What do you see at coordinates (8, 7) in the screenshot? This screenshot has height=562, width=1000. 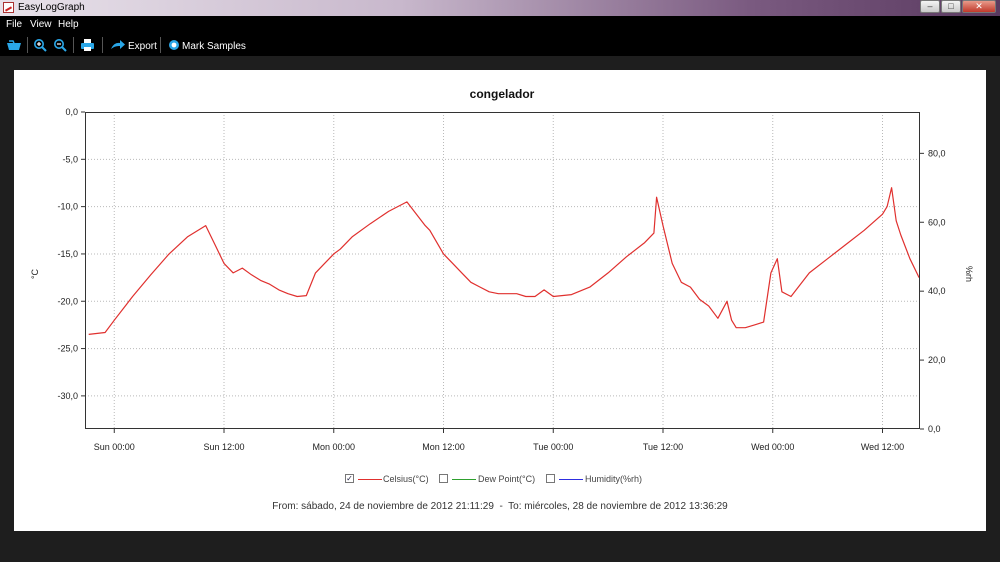 I see `app-icon` at bounding box center [8, 7].